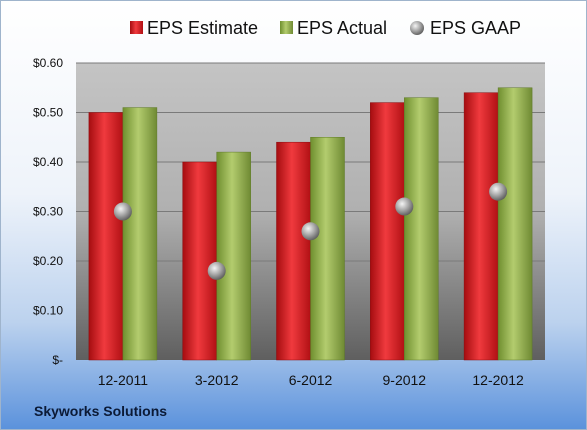 The image size is (587, 430). What do you see at coordinates (475, 28) in the screenshot?
I see `legend-label-eps-gaap: EPS GAAP` at bounding box center [475, 28].